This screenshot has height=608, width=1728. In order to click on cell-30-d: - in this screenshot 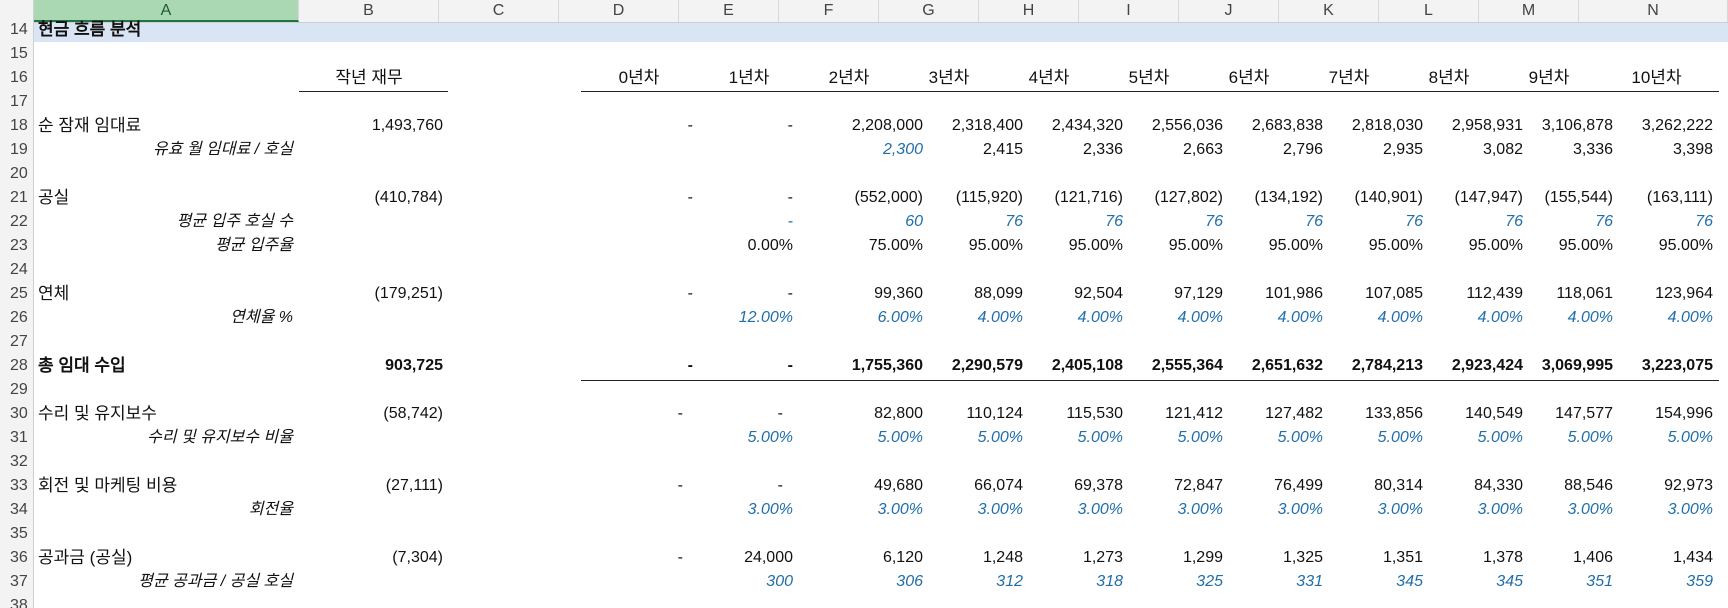, I will do `click(680, 413)`.